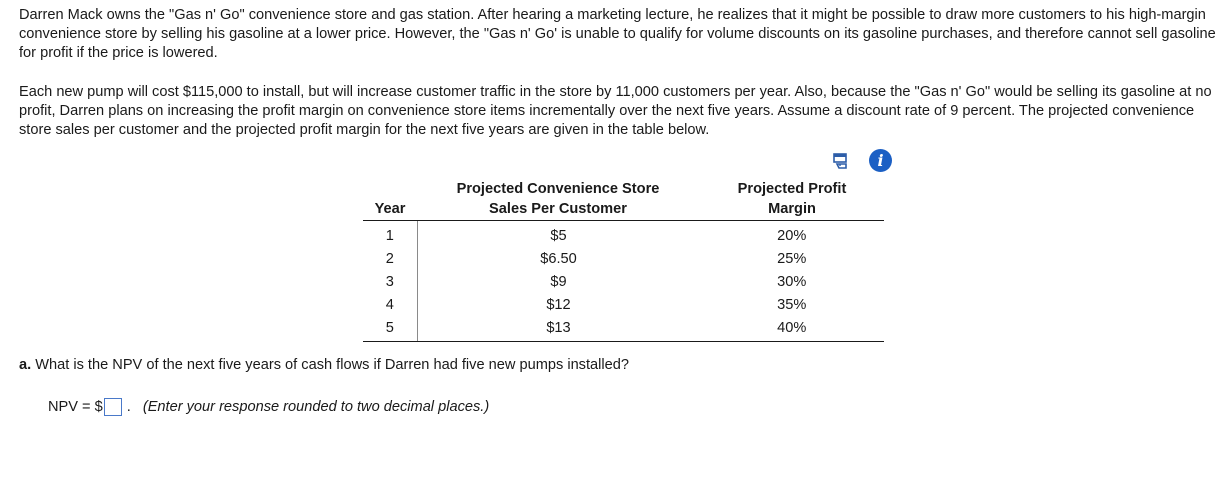  Describe the element at coordinates (558, 209) in the screenshot. I see `header-sales-line2: Sales Per Customer` at that location.